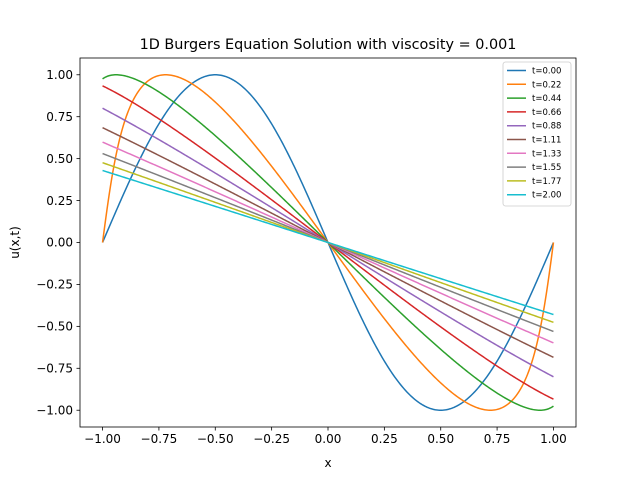 The width and height of the screenshot is (640, 480). What do you see at coordinates (546, 141) in the screenshot?
I see `legend-label: t=1.11` at bounding box center [546, 141].